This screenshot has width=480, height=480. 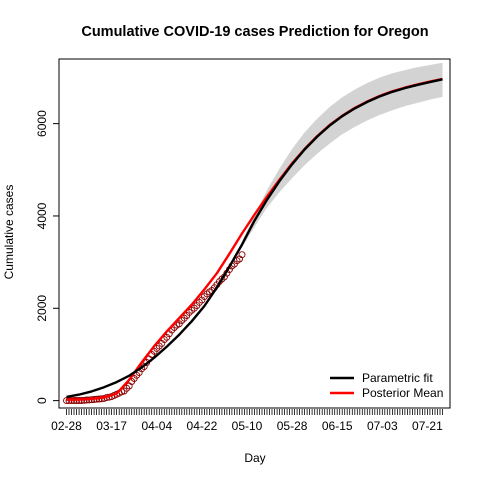 I want to click on x-tick-label: 04-04, so click(x=156, y=426).